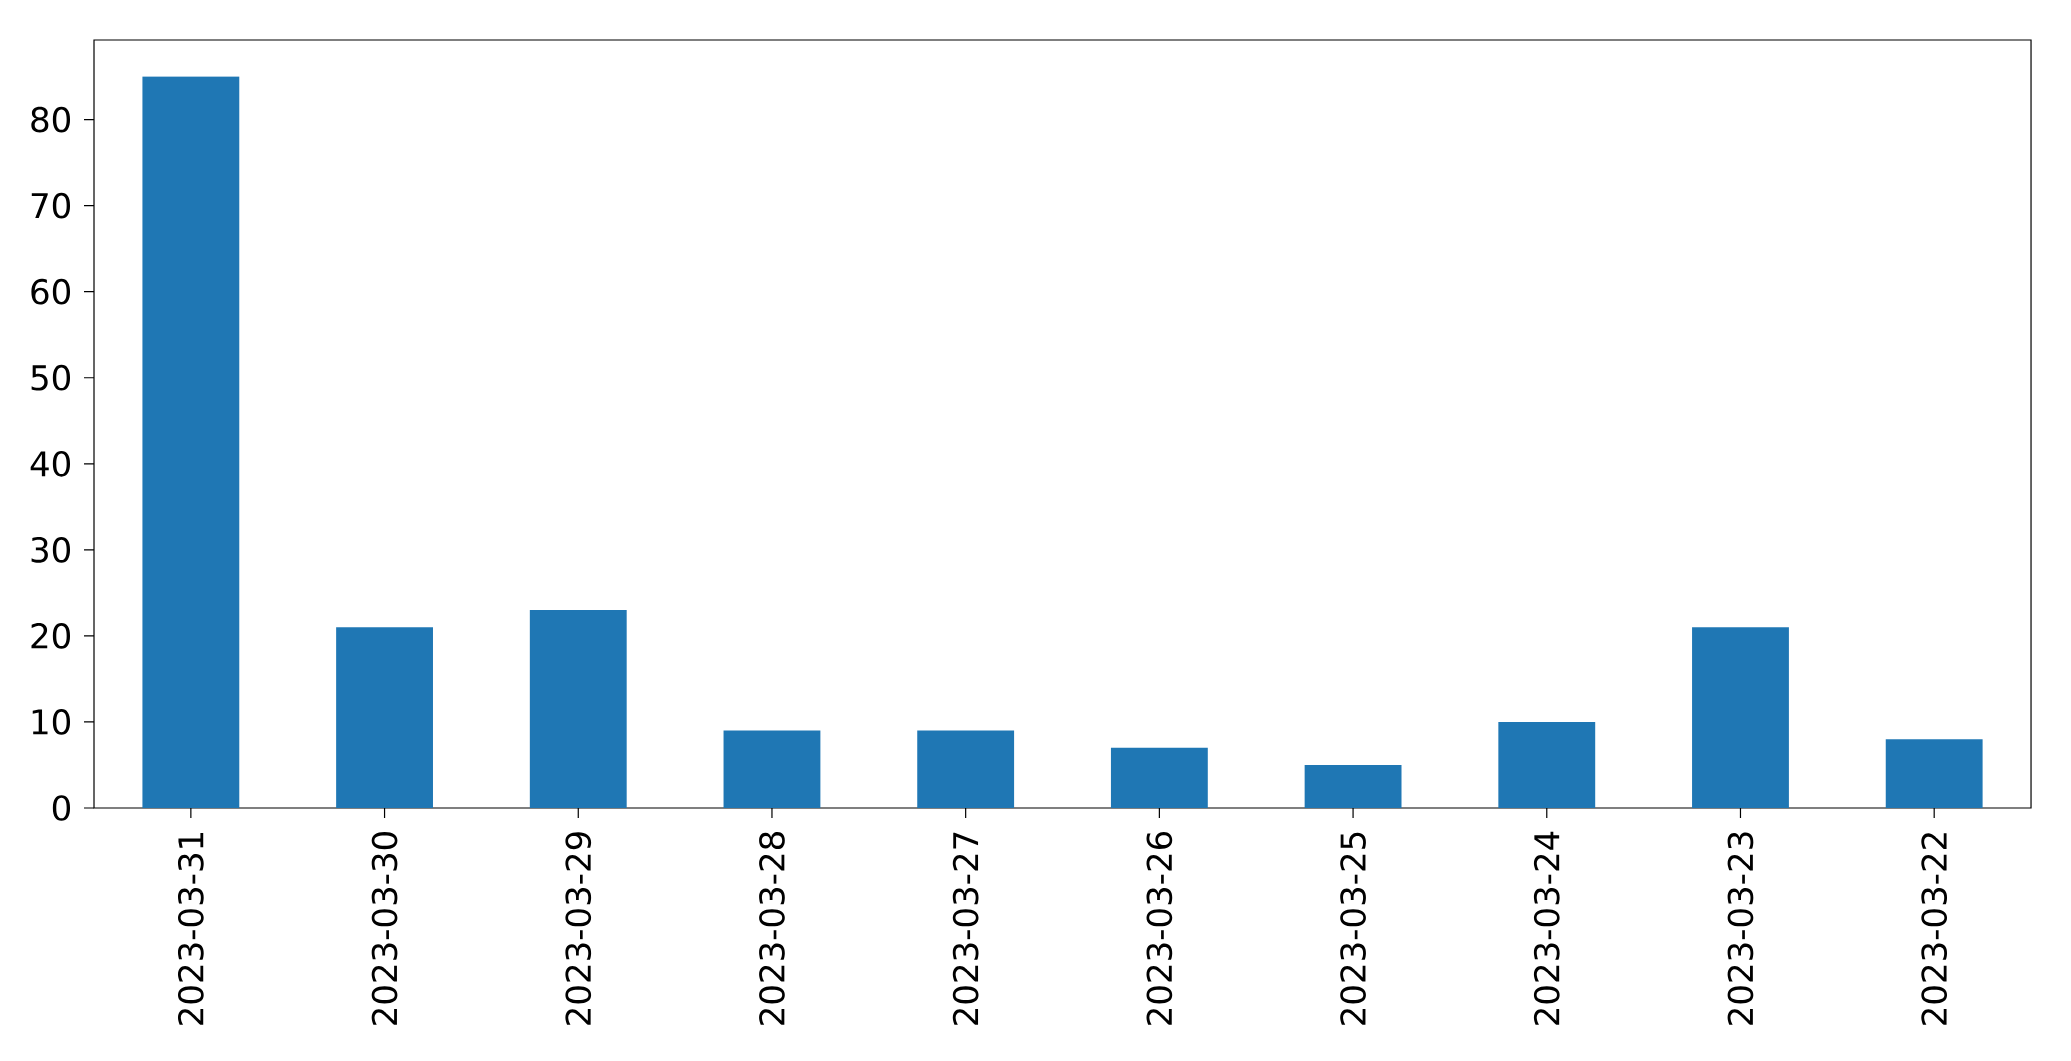 This screenshot has height=1061, width=2071. I want to click on x-tick-label: 2023-03-29, so click(578, 928).